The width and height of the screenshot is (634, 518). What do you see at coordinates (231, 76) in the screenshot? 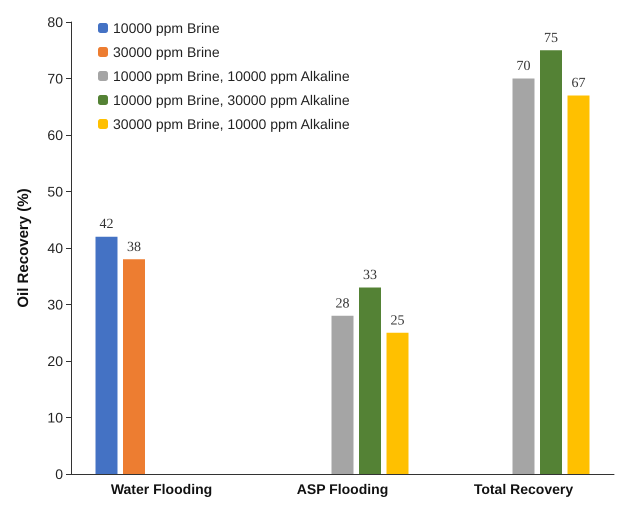
I see `legend-label: 10000 ppm Brine, 10000 ppm Alkaline` at bounding box center [231, 76].